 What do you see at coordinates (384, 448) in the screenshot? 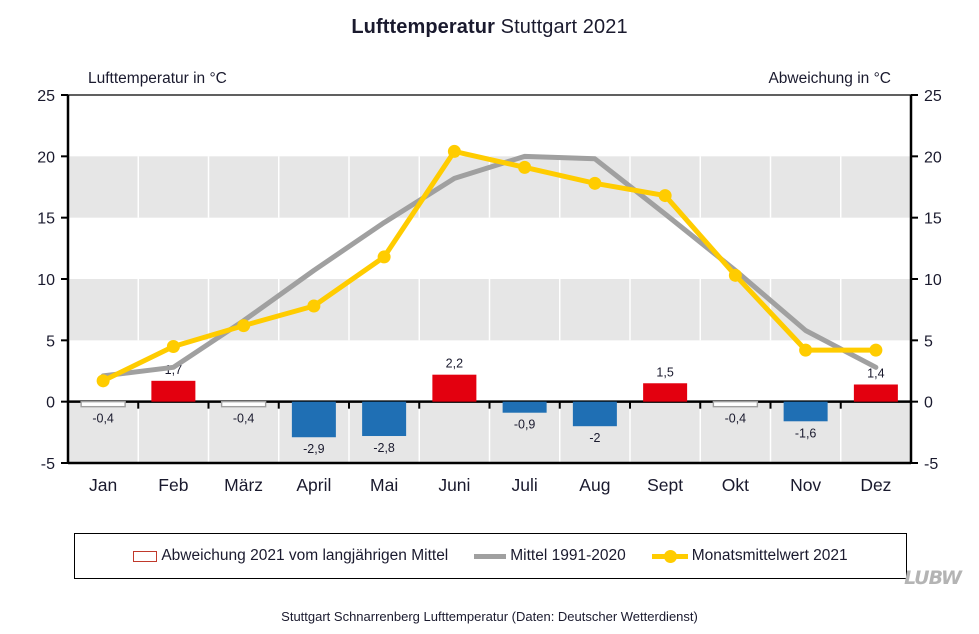
I see `bar-value-label: -2,8` at bounding box center [384, 448].